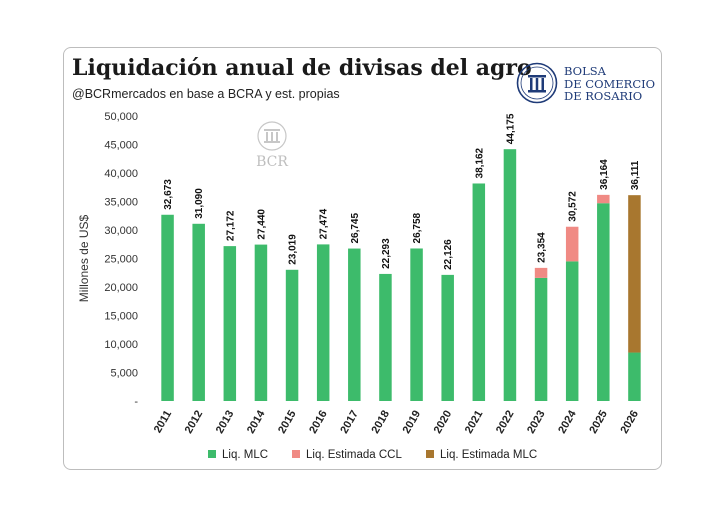  What do you see at coordinates (121, 260) in the screenshot?
I see `y-tick-label: 25,000` at bounding box center [121, 260].